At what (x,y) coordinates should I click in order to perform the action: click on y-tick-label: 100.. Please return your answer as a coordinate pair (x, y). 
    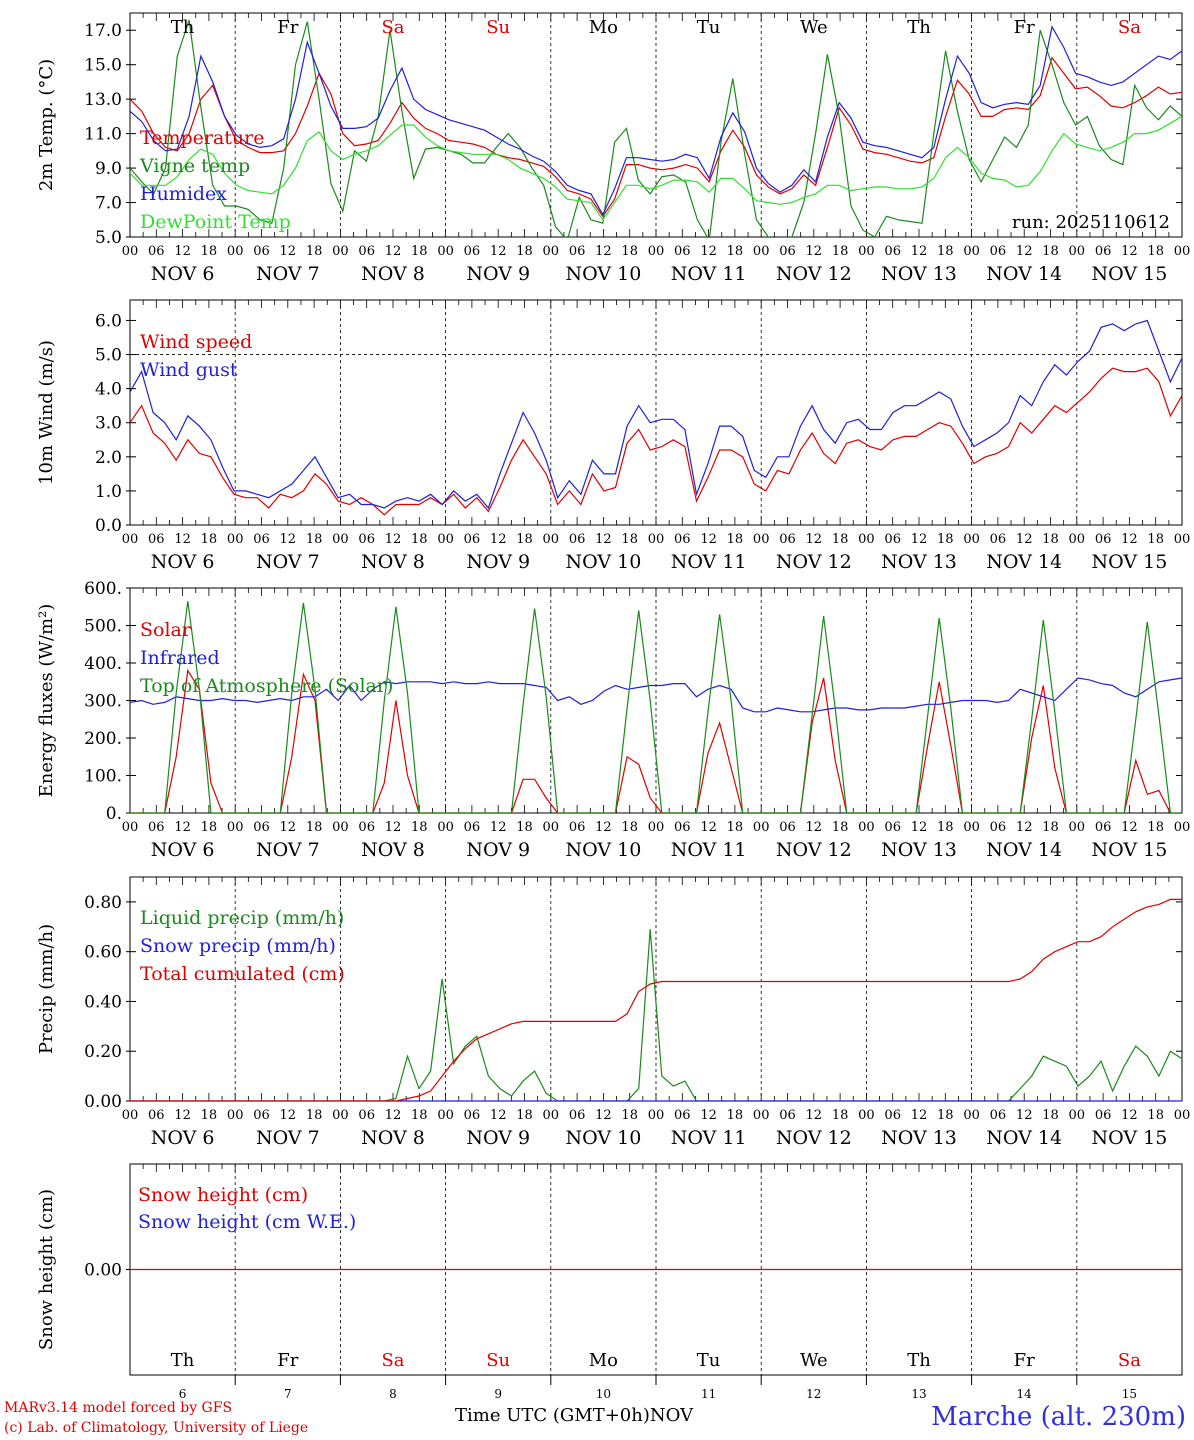
    Looking at the image, I should click on (103, 777).